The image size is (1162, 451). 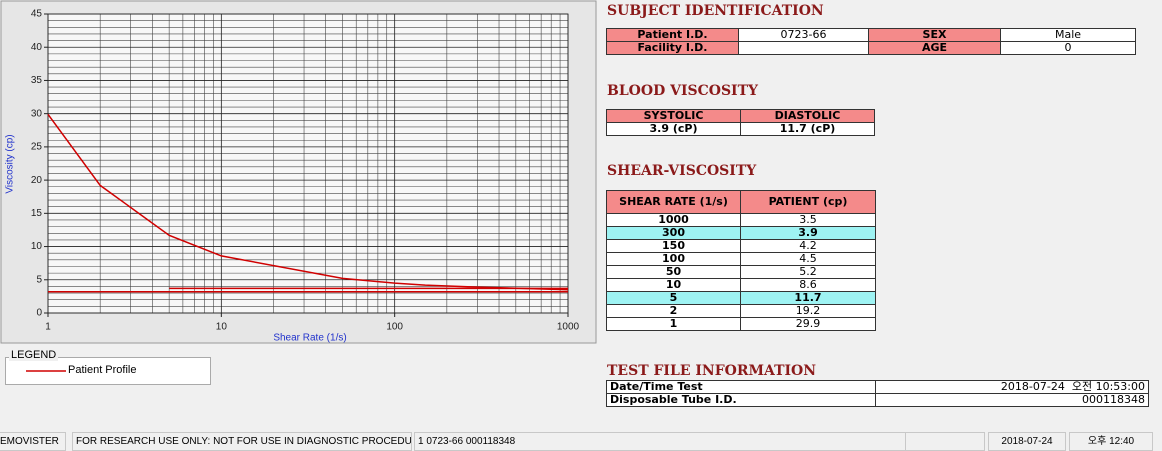 What do you see at coordinates (808, 272) in the screenshot?
I see `viscosity: 5.2` at bounding box center [808, 272].